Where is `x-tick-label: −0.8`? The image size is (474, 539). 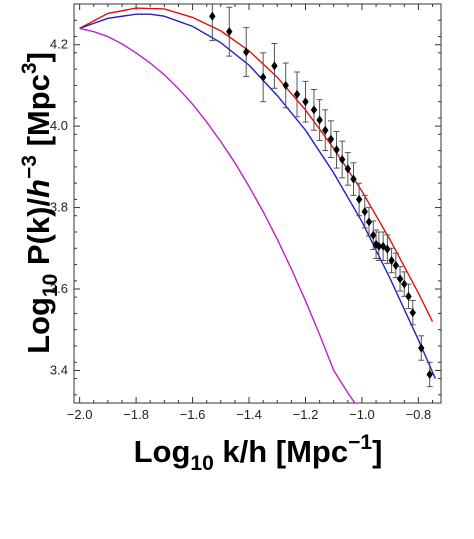 x-tick-label: −0.8 is located at coordinates (419, 414).